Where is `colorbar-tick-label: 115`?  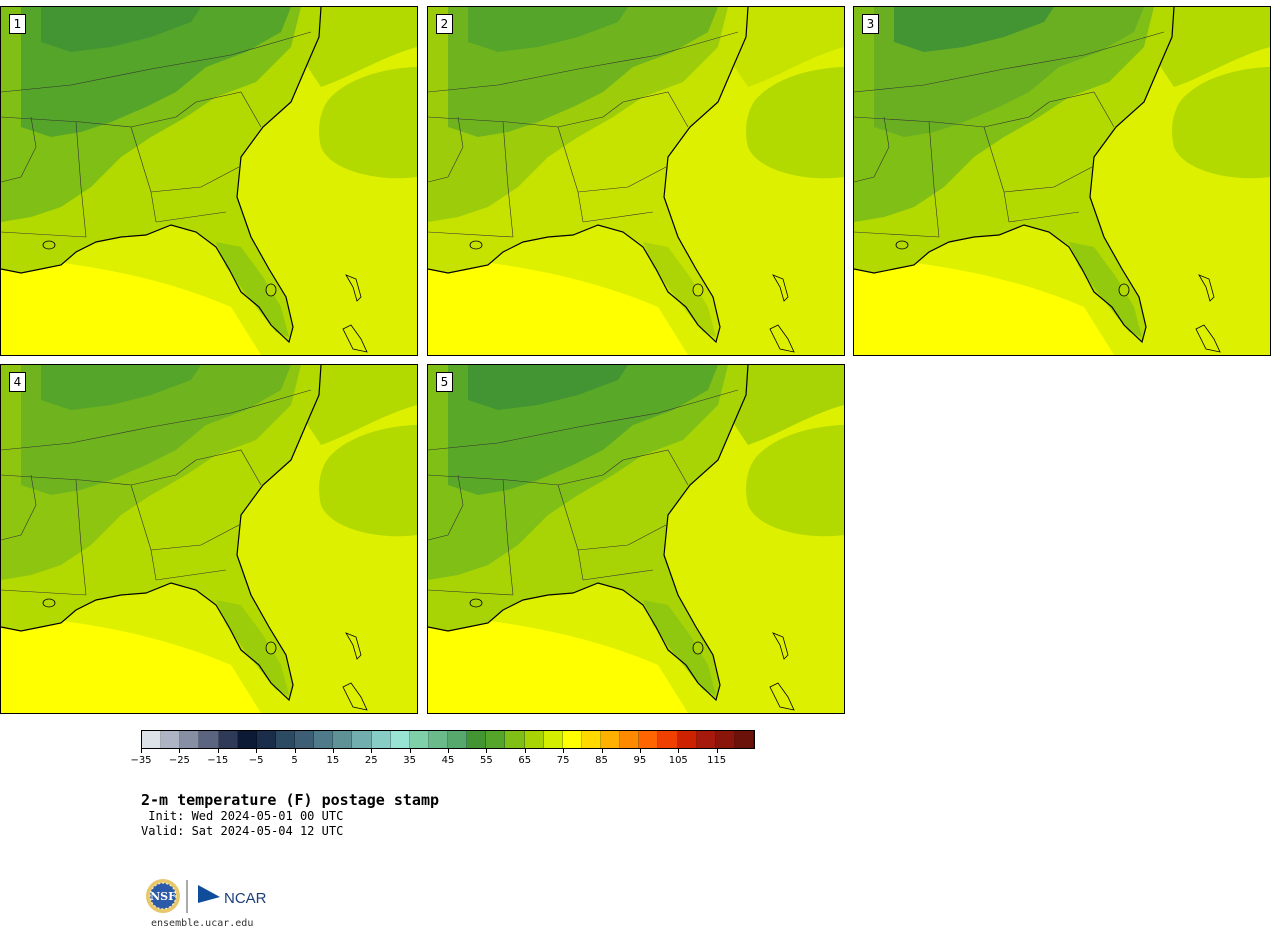
colorbar-tick-label: 115 is located at coordinates (717, 760).